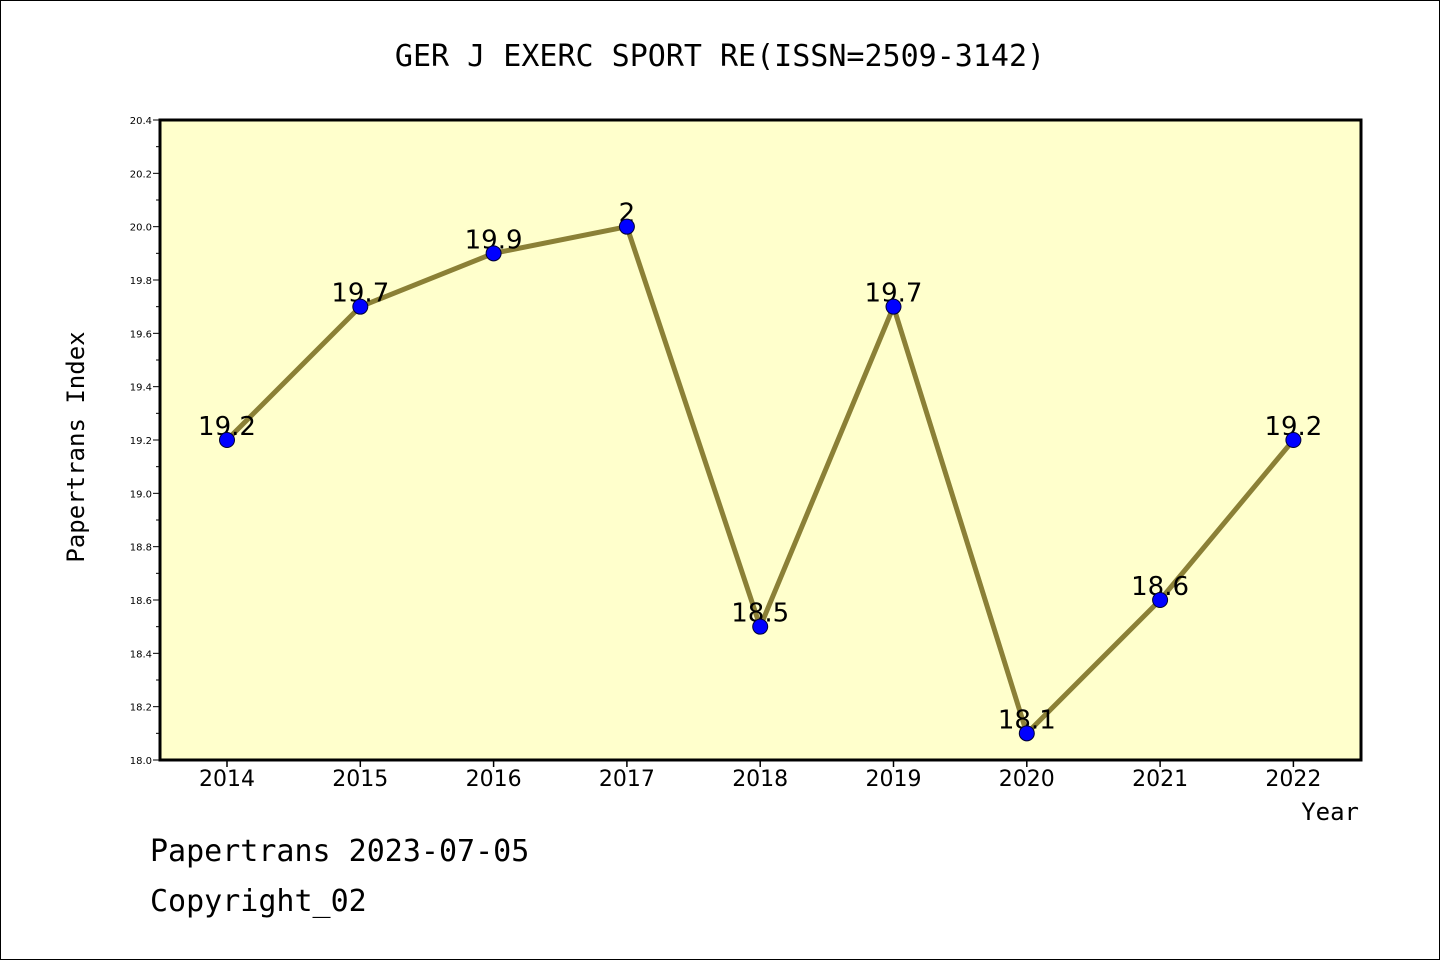 The image size is (1440, 960). I want to click on x-tick-label: 2014, so click(227, 779).